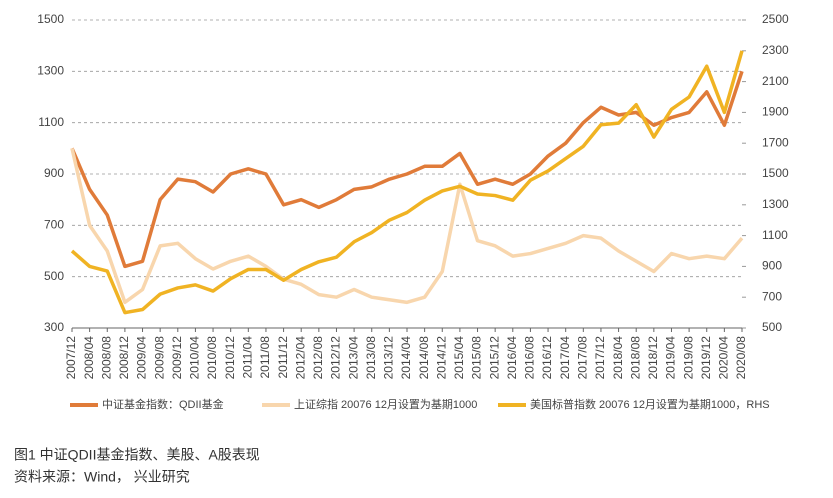 The height and width of the screenshot is (498, 833). I want to click on x-tick-label: 2017/04, so click(565, 358).